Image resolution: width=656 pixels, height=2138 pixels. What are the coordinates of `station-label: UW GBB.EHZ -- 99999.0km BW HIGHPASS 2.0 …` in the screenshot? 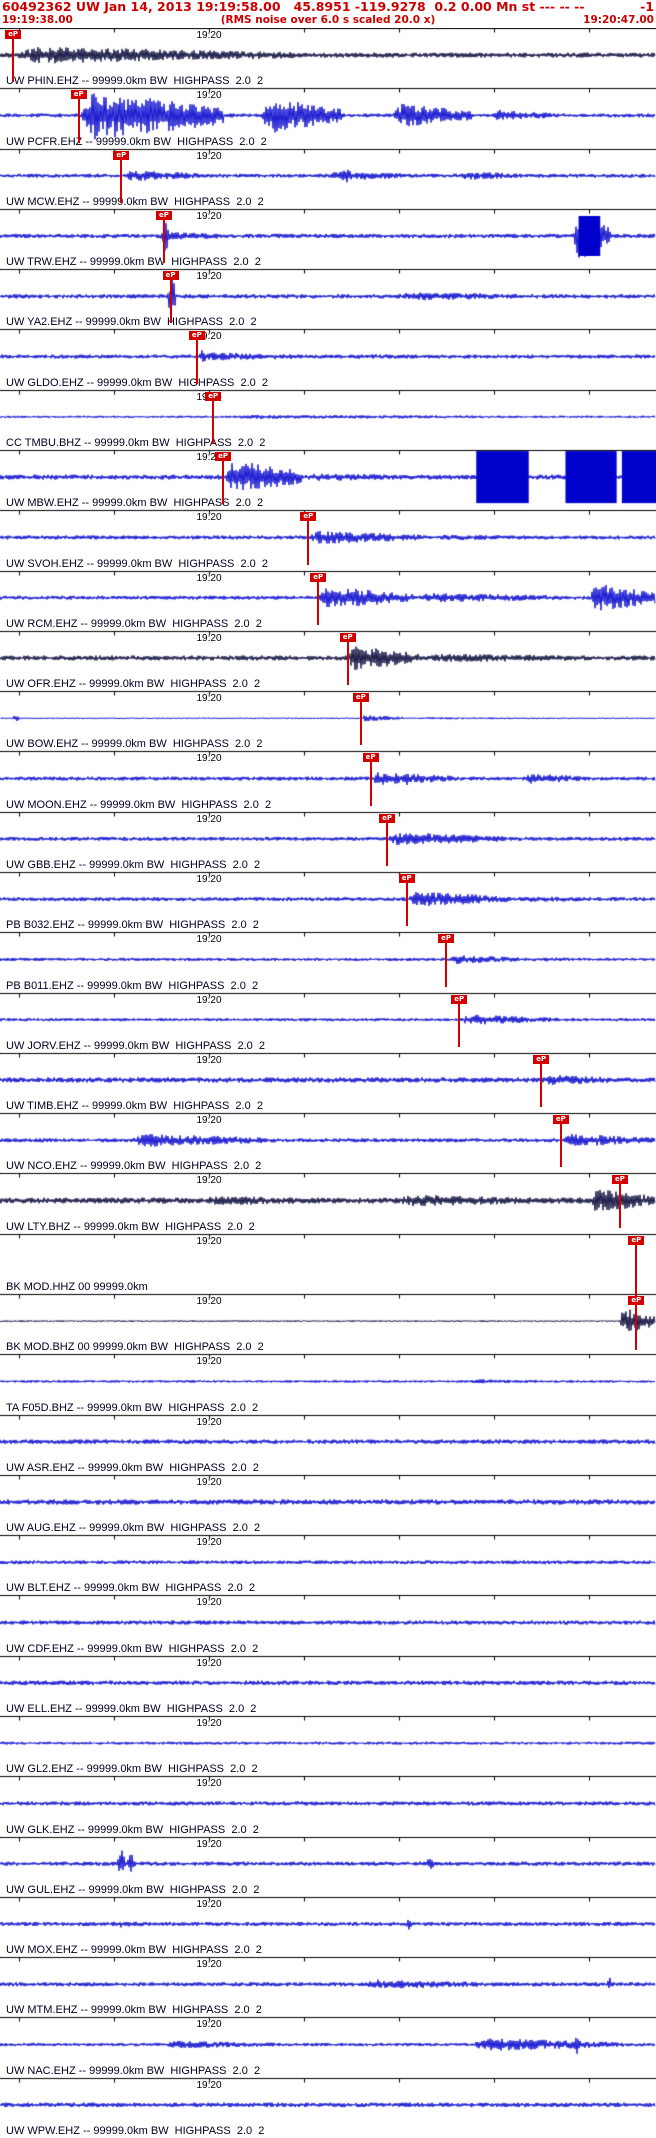 It's located at (133, 865).